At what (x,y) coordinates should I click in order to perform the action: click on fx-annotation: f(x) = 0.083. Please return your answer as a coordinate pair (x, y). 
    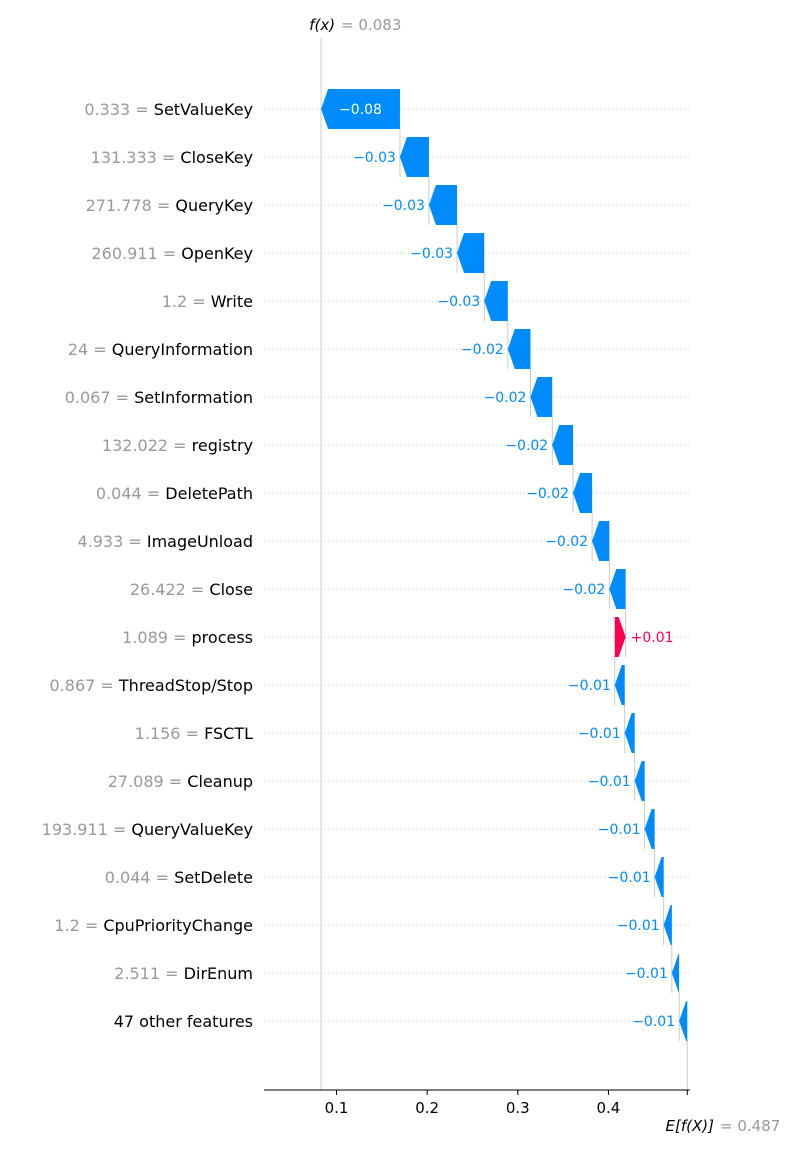
    Looking at the image, I should click on (355, 25).